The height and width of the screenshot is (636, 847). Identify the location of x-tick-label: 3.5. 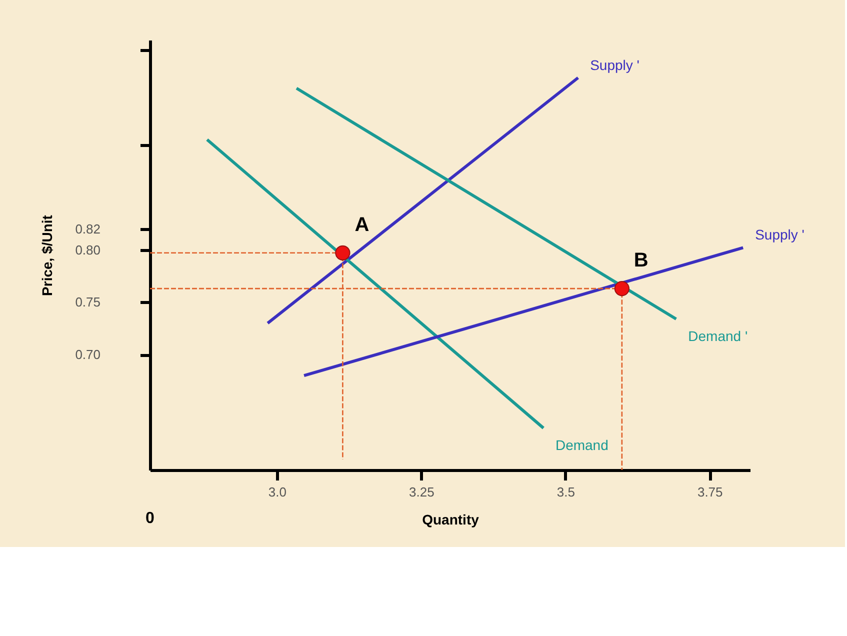
(565, 492).